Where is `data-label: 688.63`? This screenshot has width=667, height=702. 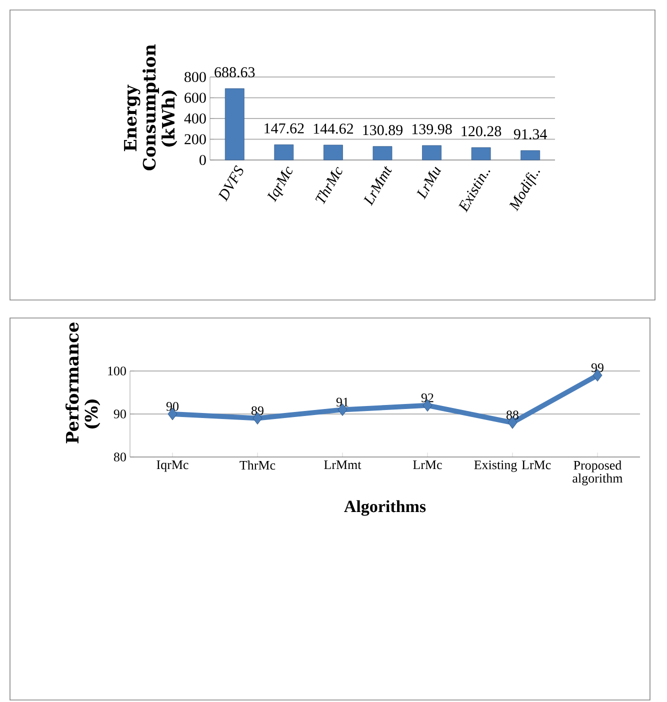 data-label: 688.63 is located at coordinates (234, 72).